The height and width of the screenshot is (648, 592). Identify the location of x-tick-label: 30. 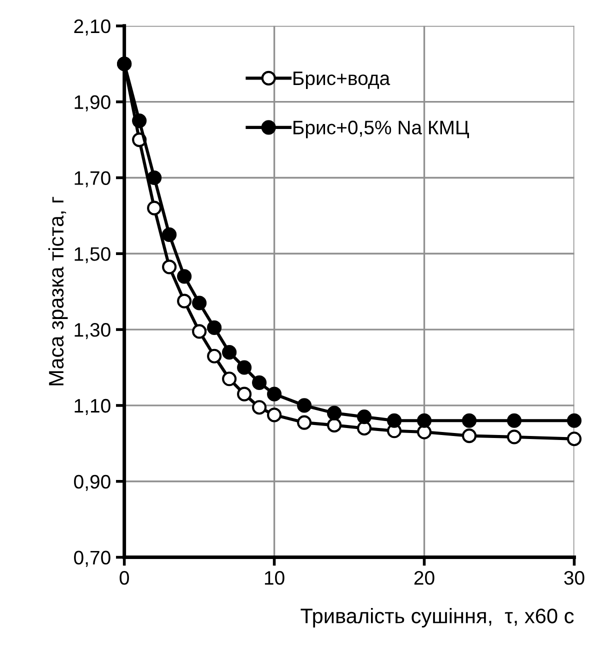
(574, 577).